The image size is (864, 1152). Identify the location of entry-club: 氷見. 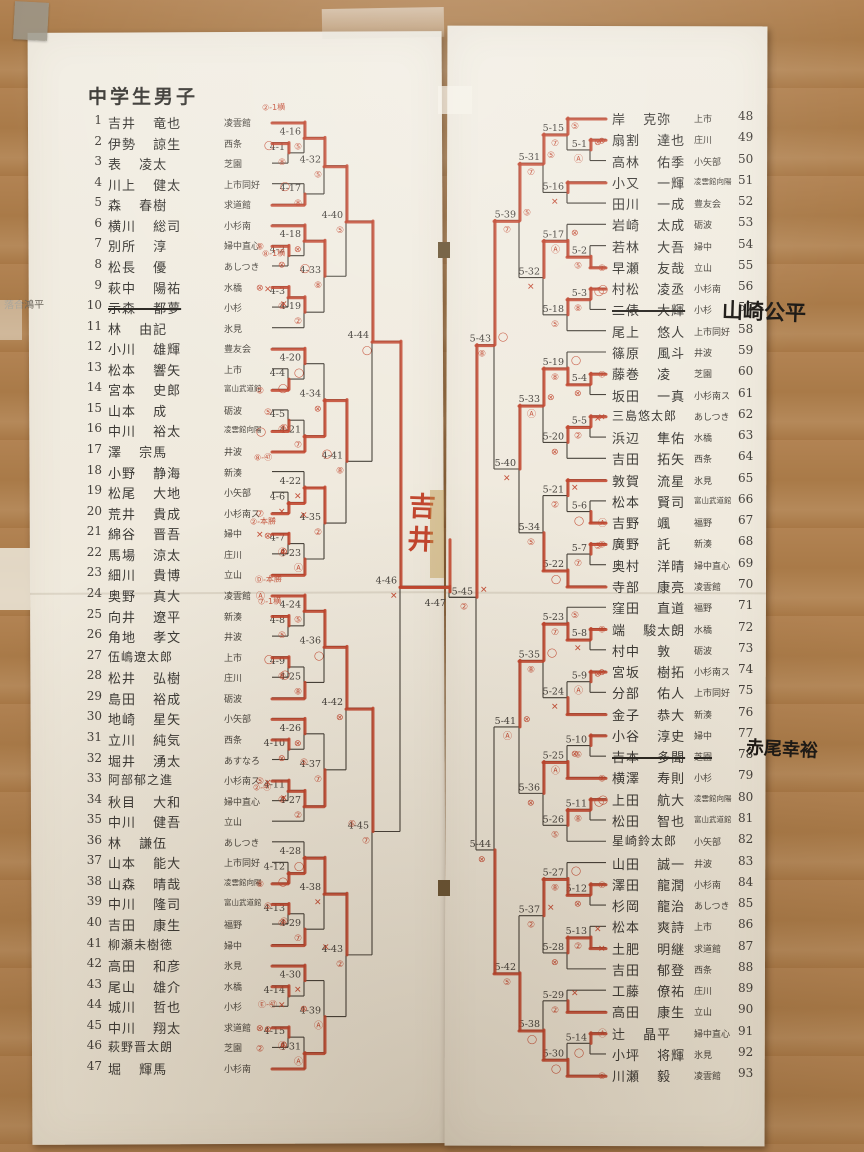
(233, 329).